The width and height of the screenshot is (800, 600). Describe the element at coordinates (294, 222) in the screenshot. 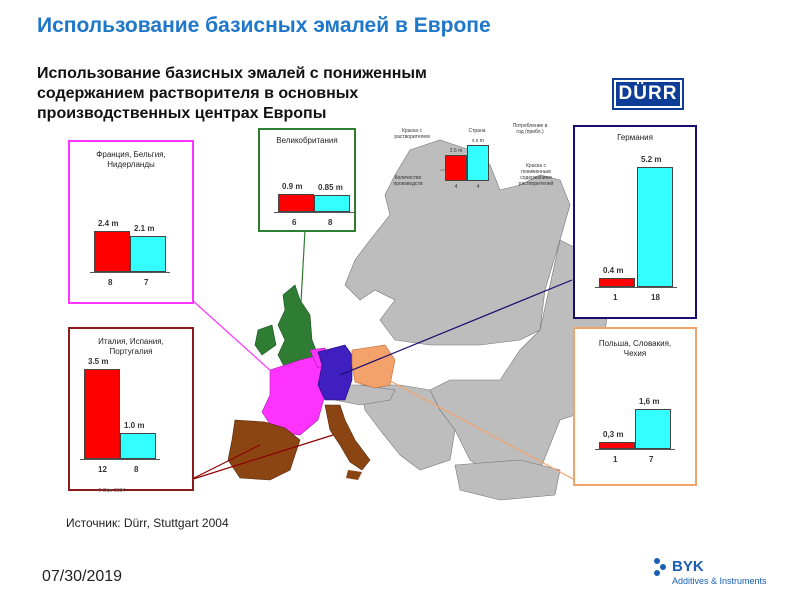

I see `chart-count-label: 6` at that location.